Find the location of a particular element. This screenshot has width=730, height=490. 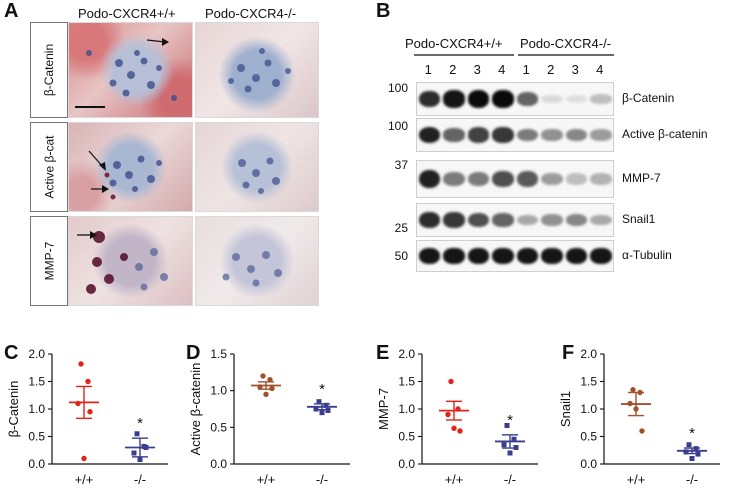

lane-number: 4 is located at coordinates (600, 69).